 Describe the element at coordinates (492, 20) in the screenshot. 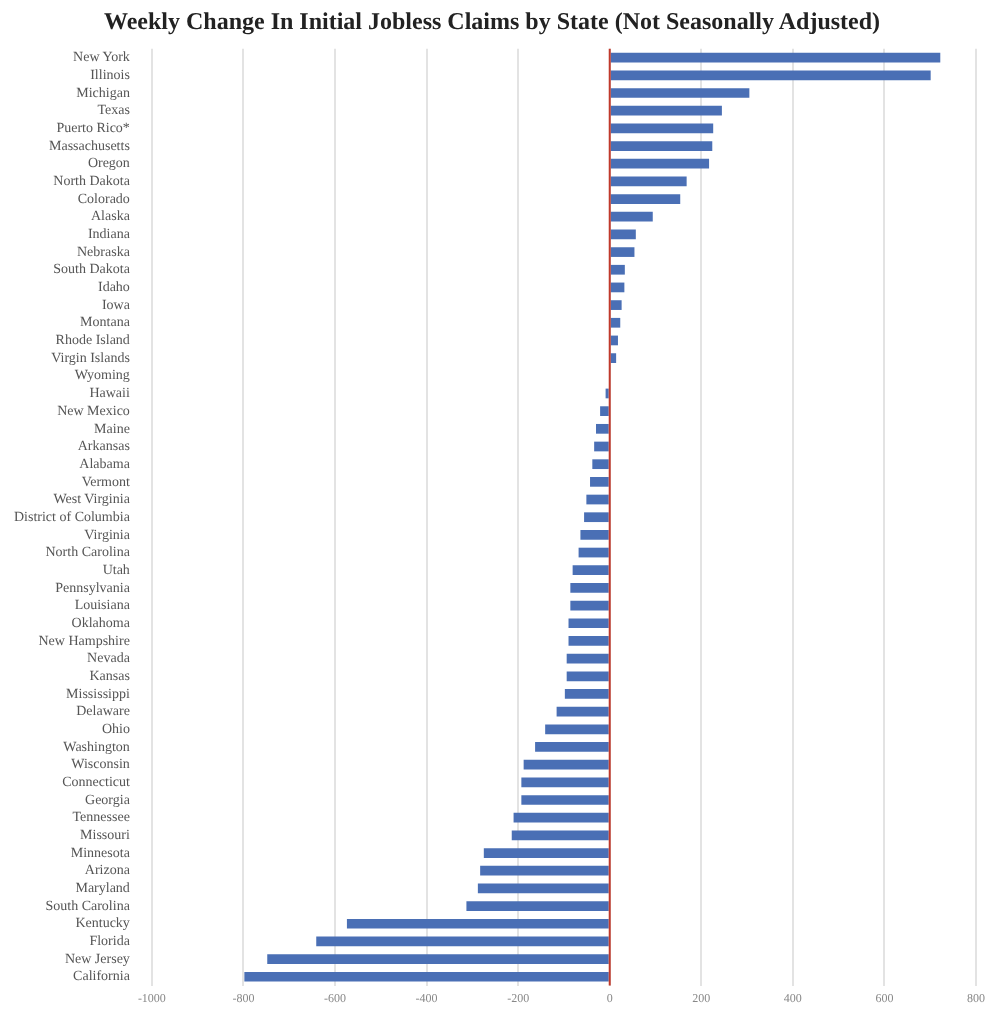

I see `chart-title: Weekly Change In Initial Jobless Claims by State (Not Seasonally Adjusted)` at that location.